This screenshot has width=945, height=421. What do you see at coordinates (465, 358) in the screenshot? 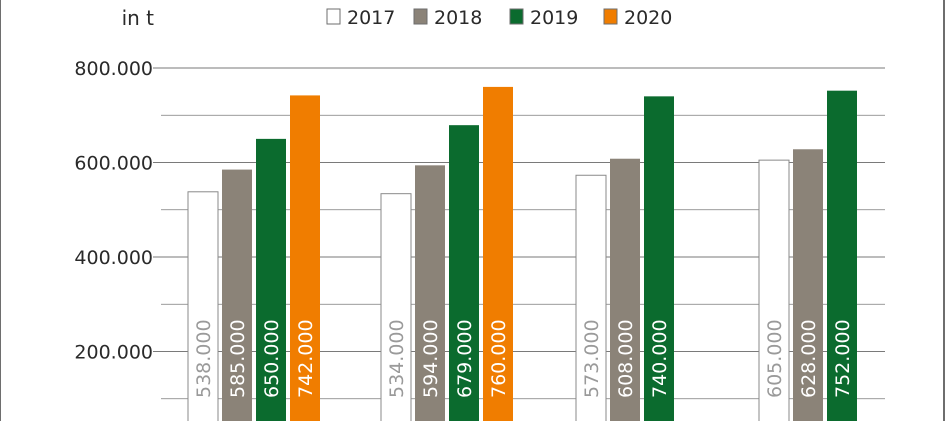
I see `bar-value-label: 679.000` at bounding box center [465, 358].